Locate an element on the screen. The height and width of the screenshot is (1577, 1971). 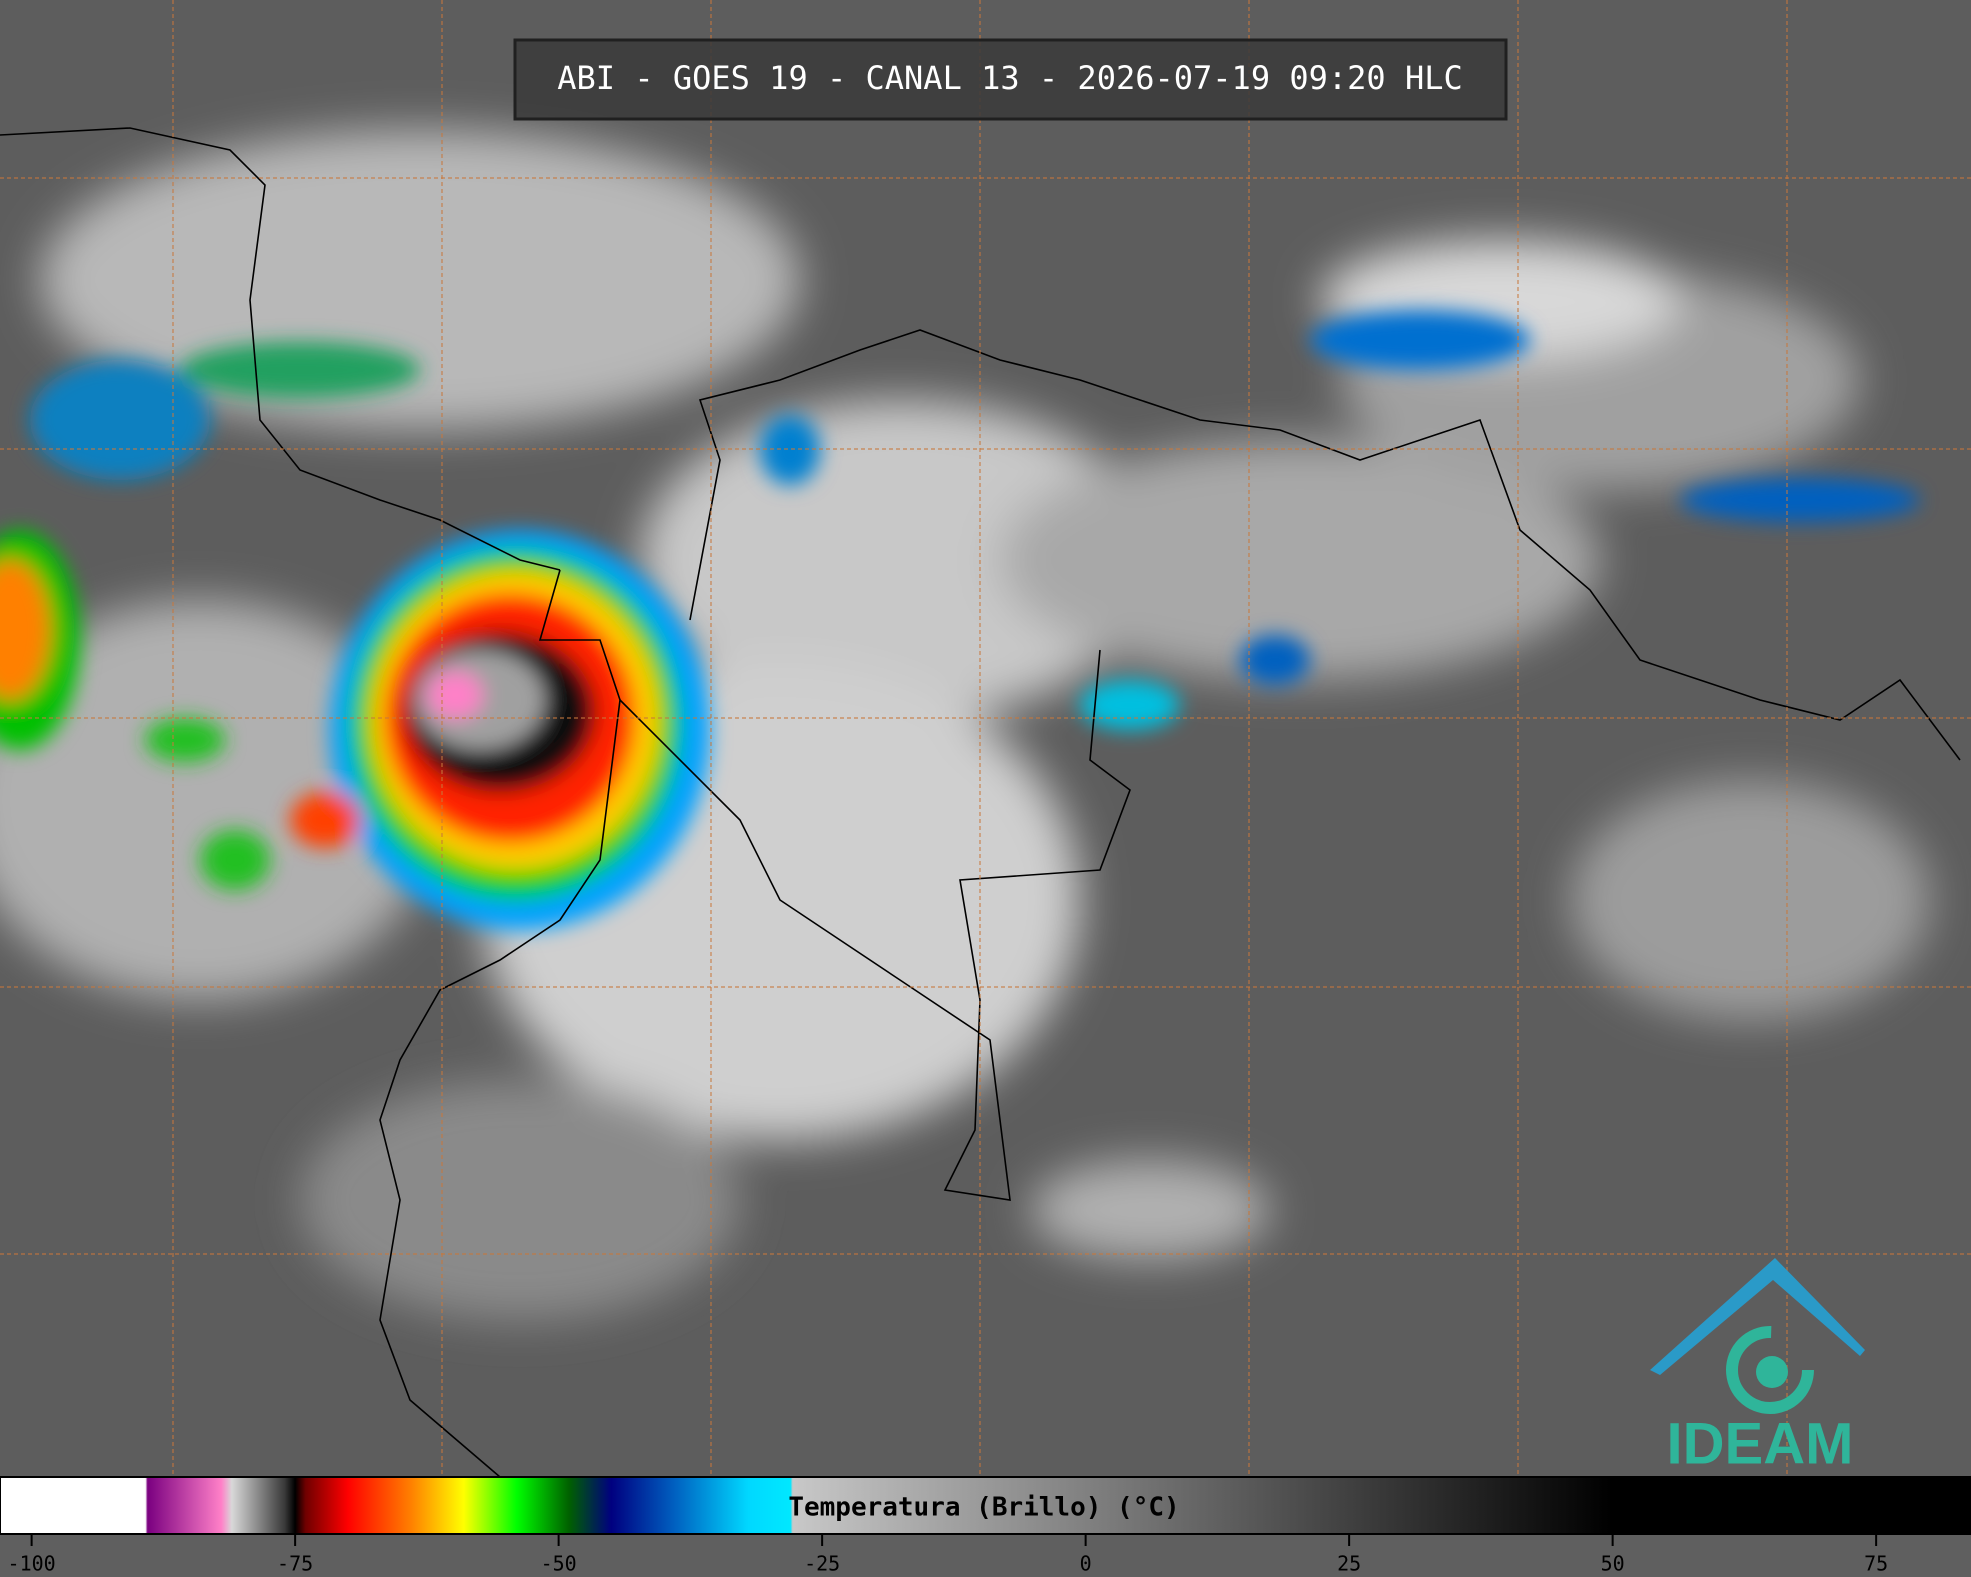
colorbar-tick-label: -50 is located at coordinates (559, 1564).